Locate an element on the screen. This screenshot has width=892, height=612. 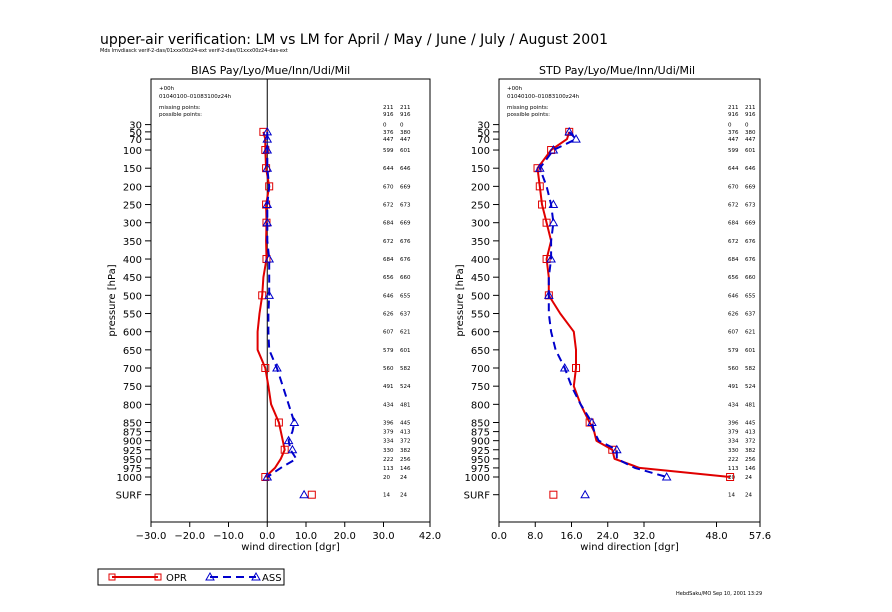
y-tick-label: 500 is located at coordinates (480, 296).